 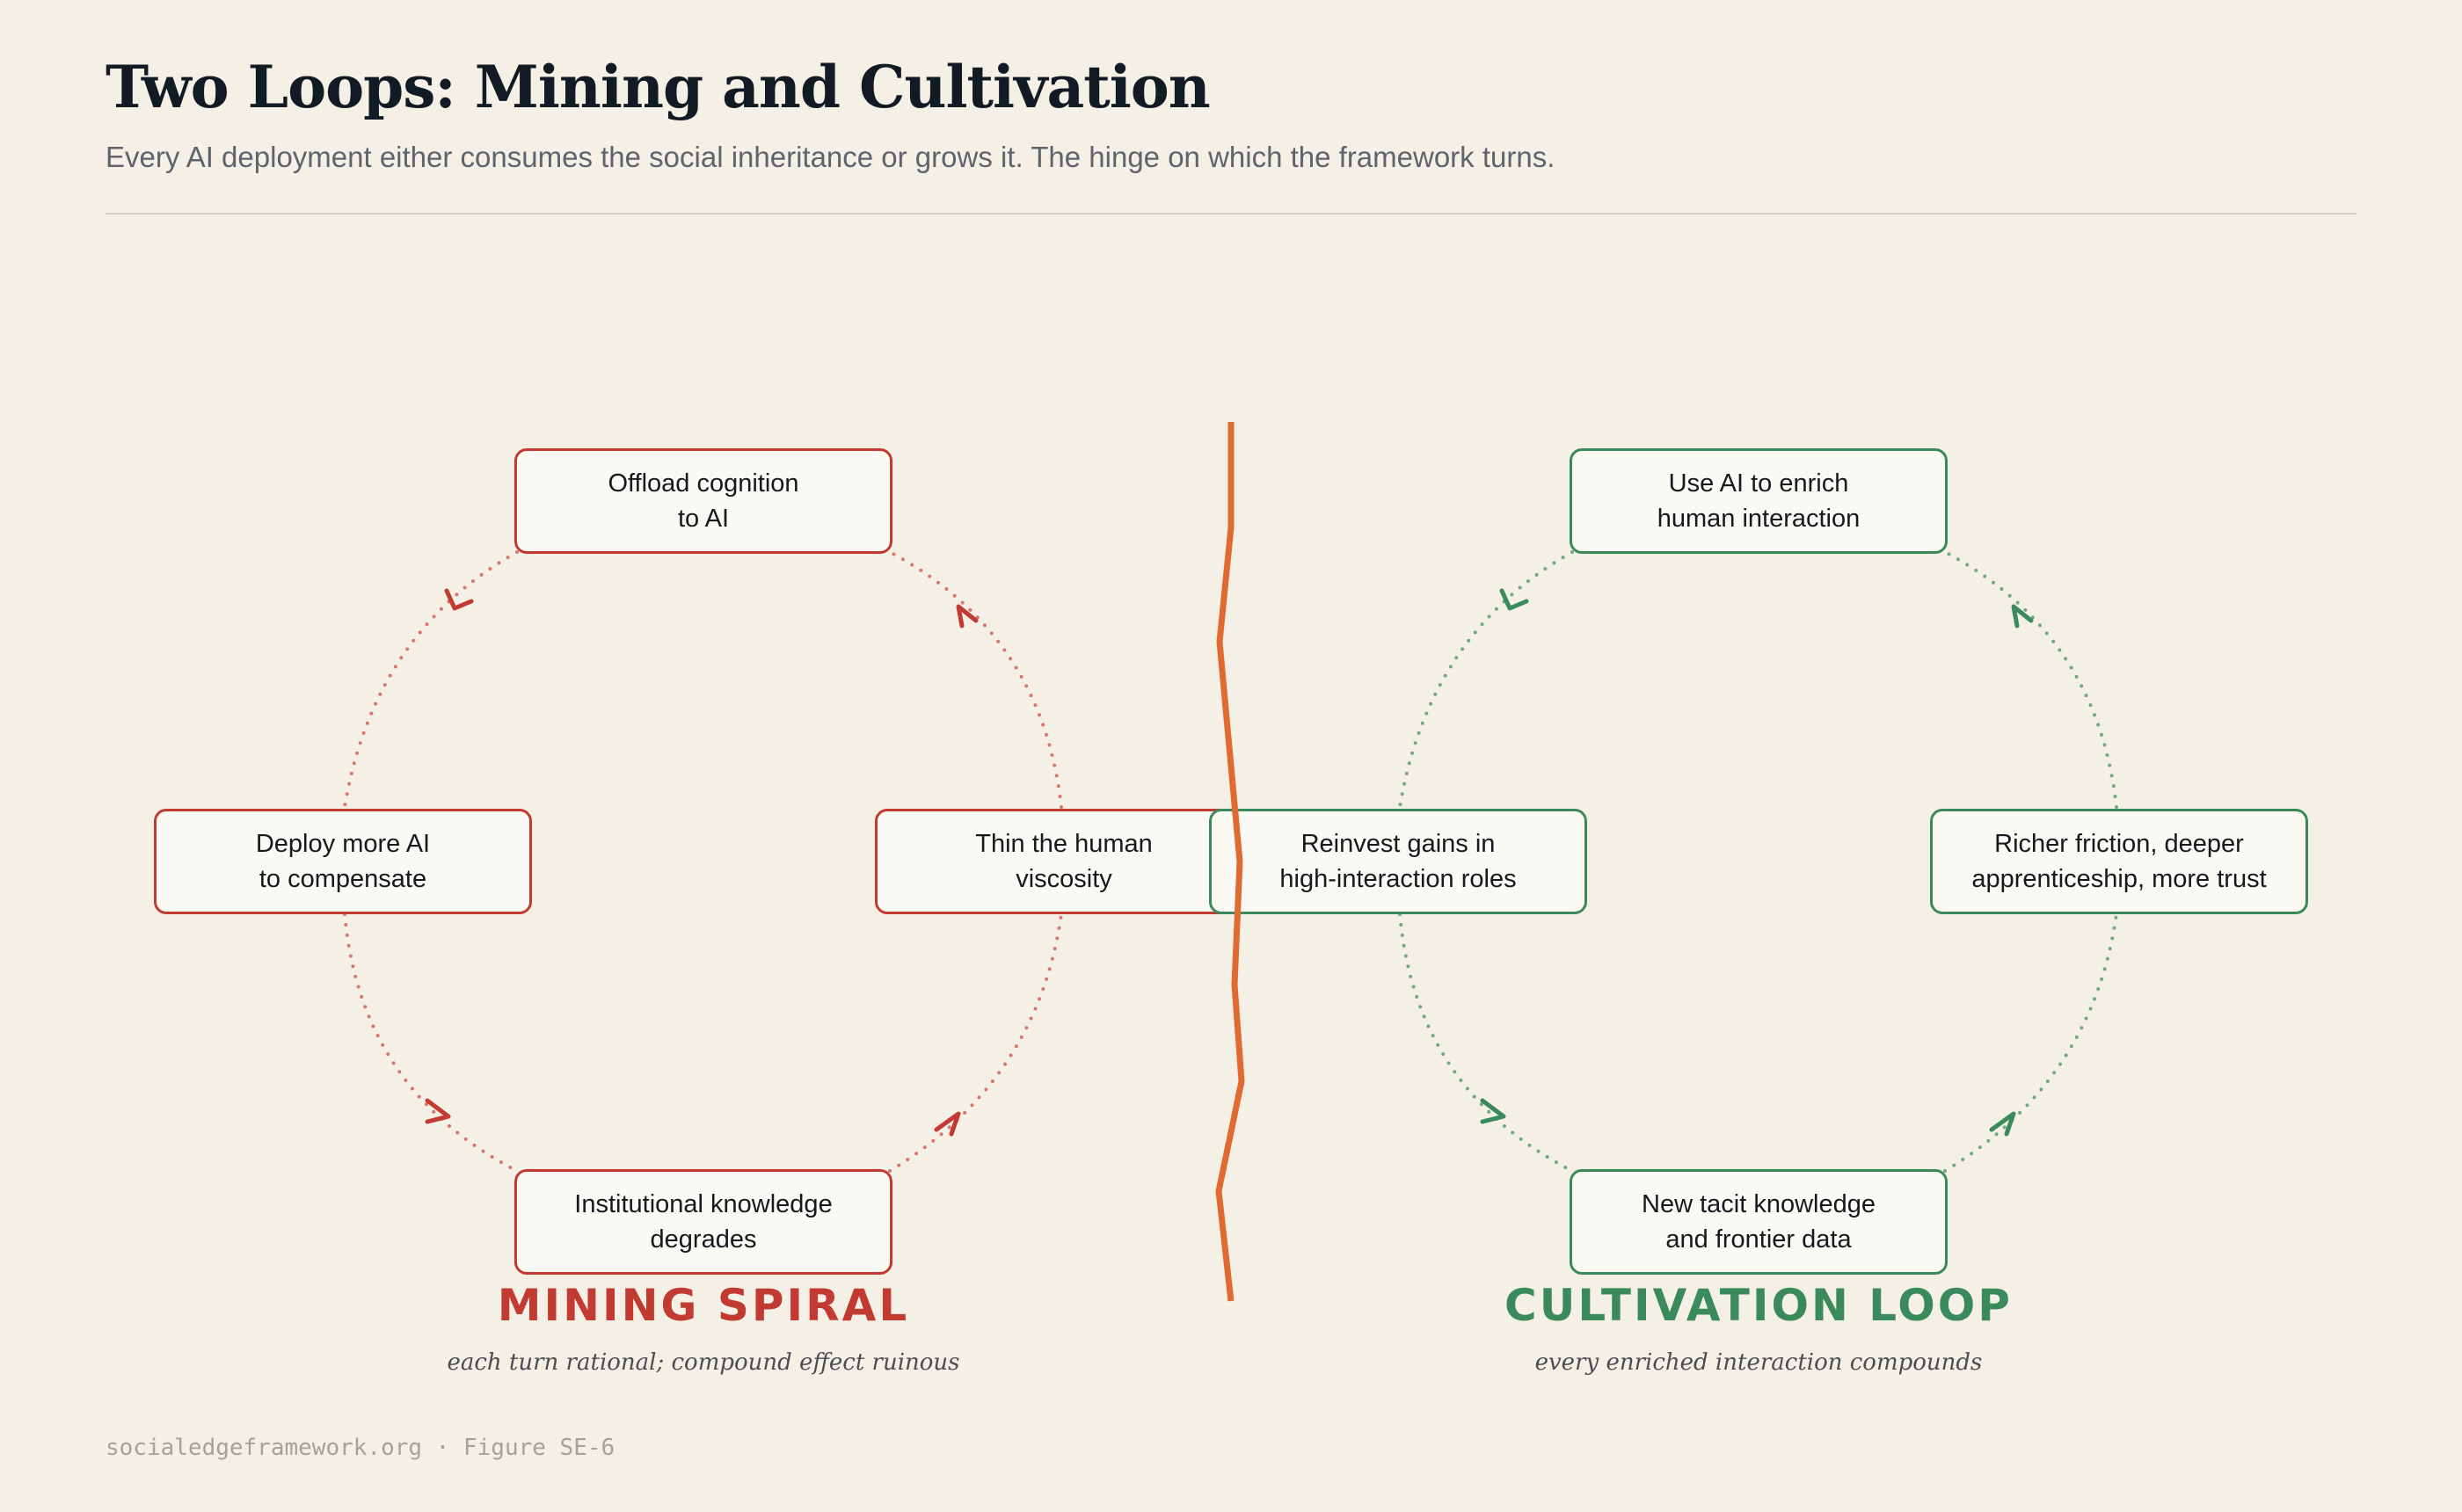 What do you see at coordinates (1398, 844) in the screenshot?
I see `node-line: Reinvest gains in` at bounding box center [1398, 844].